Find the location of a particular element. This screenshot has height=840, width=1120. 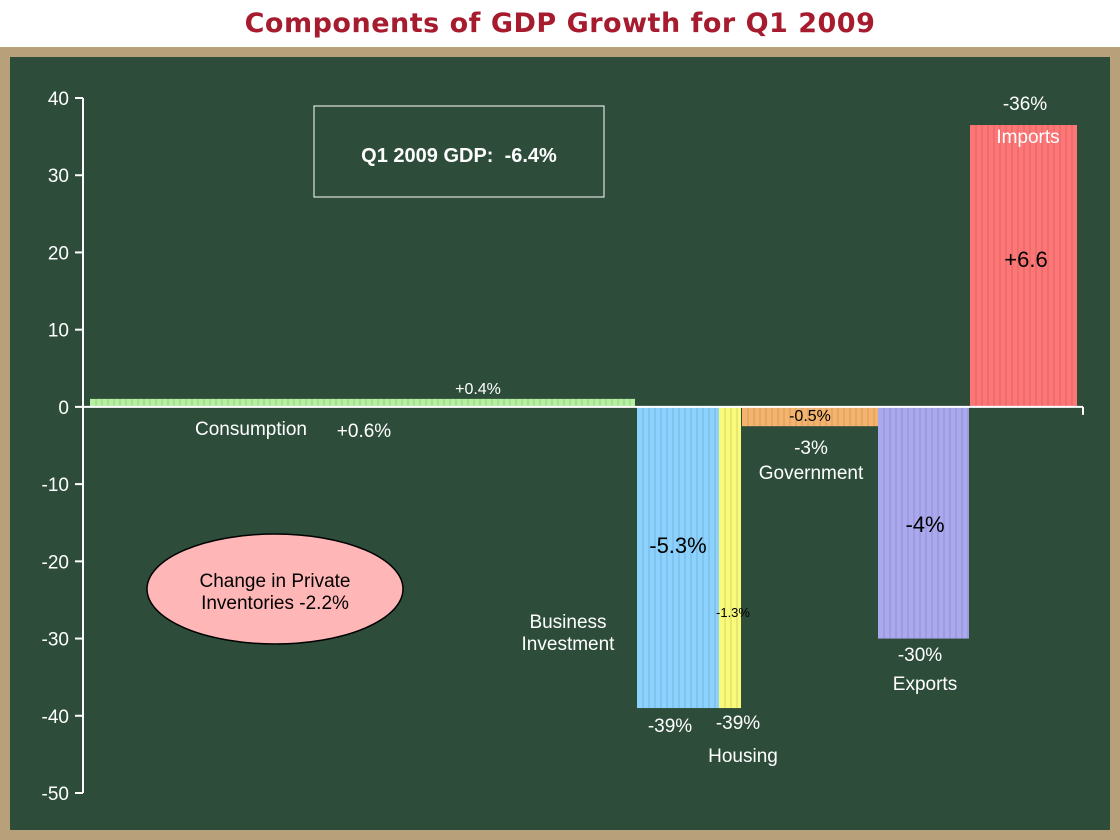

inventories-callout-line1: Change in Private is located at coordinates (274, 581).